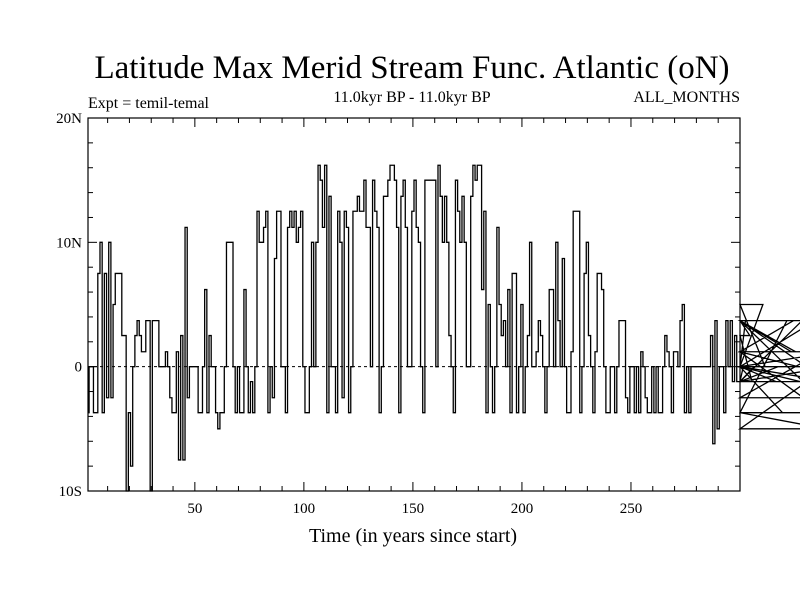 The image size is (800, 600). Describe the element at coordinates (411, 97) in the screenshot. I see `period-label: 11.0kyr BP - 11.0kyr BP` at that location.